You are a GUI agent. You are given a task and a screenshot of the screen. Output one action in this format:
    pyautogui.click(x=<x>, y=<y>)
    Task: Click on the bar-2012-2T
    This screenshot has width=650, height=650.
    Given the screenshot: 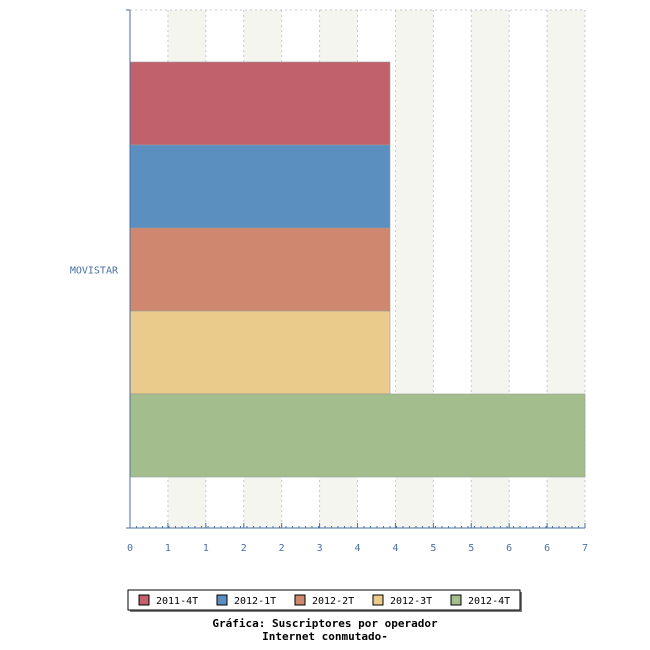 What is the action you would take?
    pyautogui.click(x=260, y=269)
    